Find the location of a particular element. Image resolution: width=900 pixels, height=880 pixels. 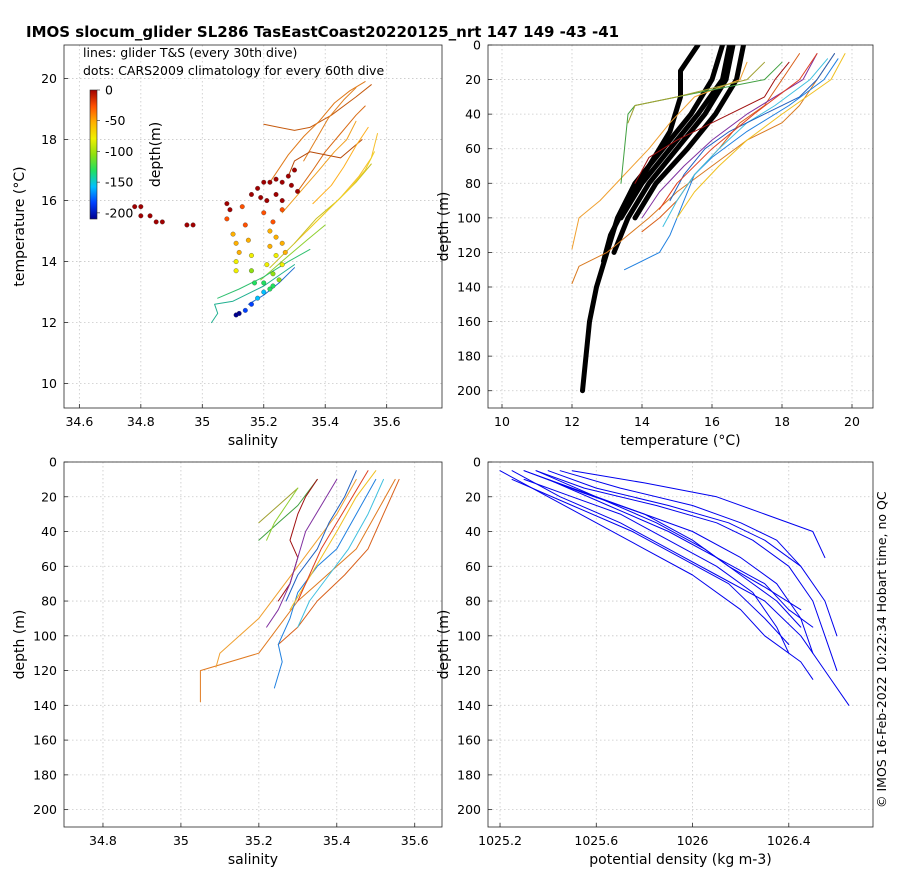

y-tick-label: 160 is located at coordinates (469, 740).